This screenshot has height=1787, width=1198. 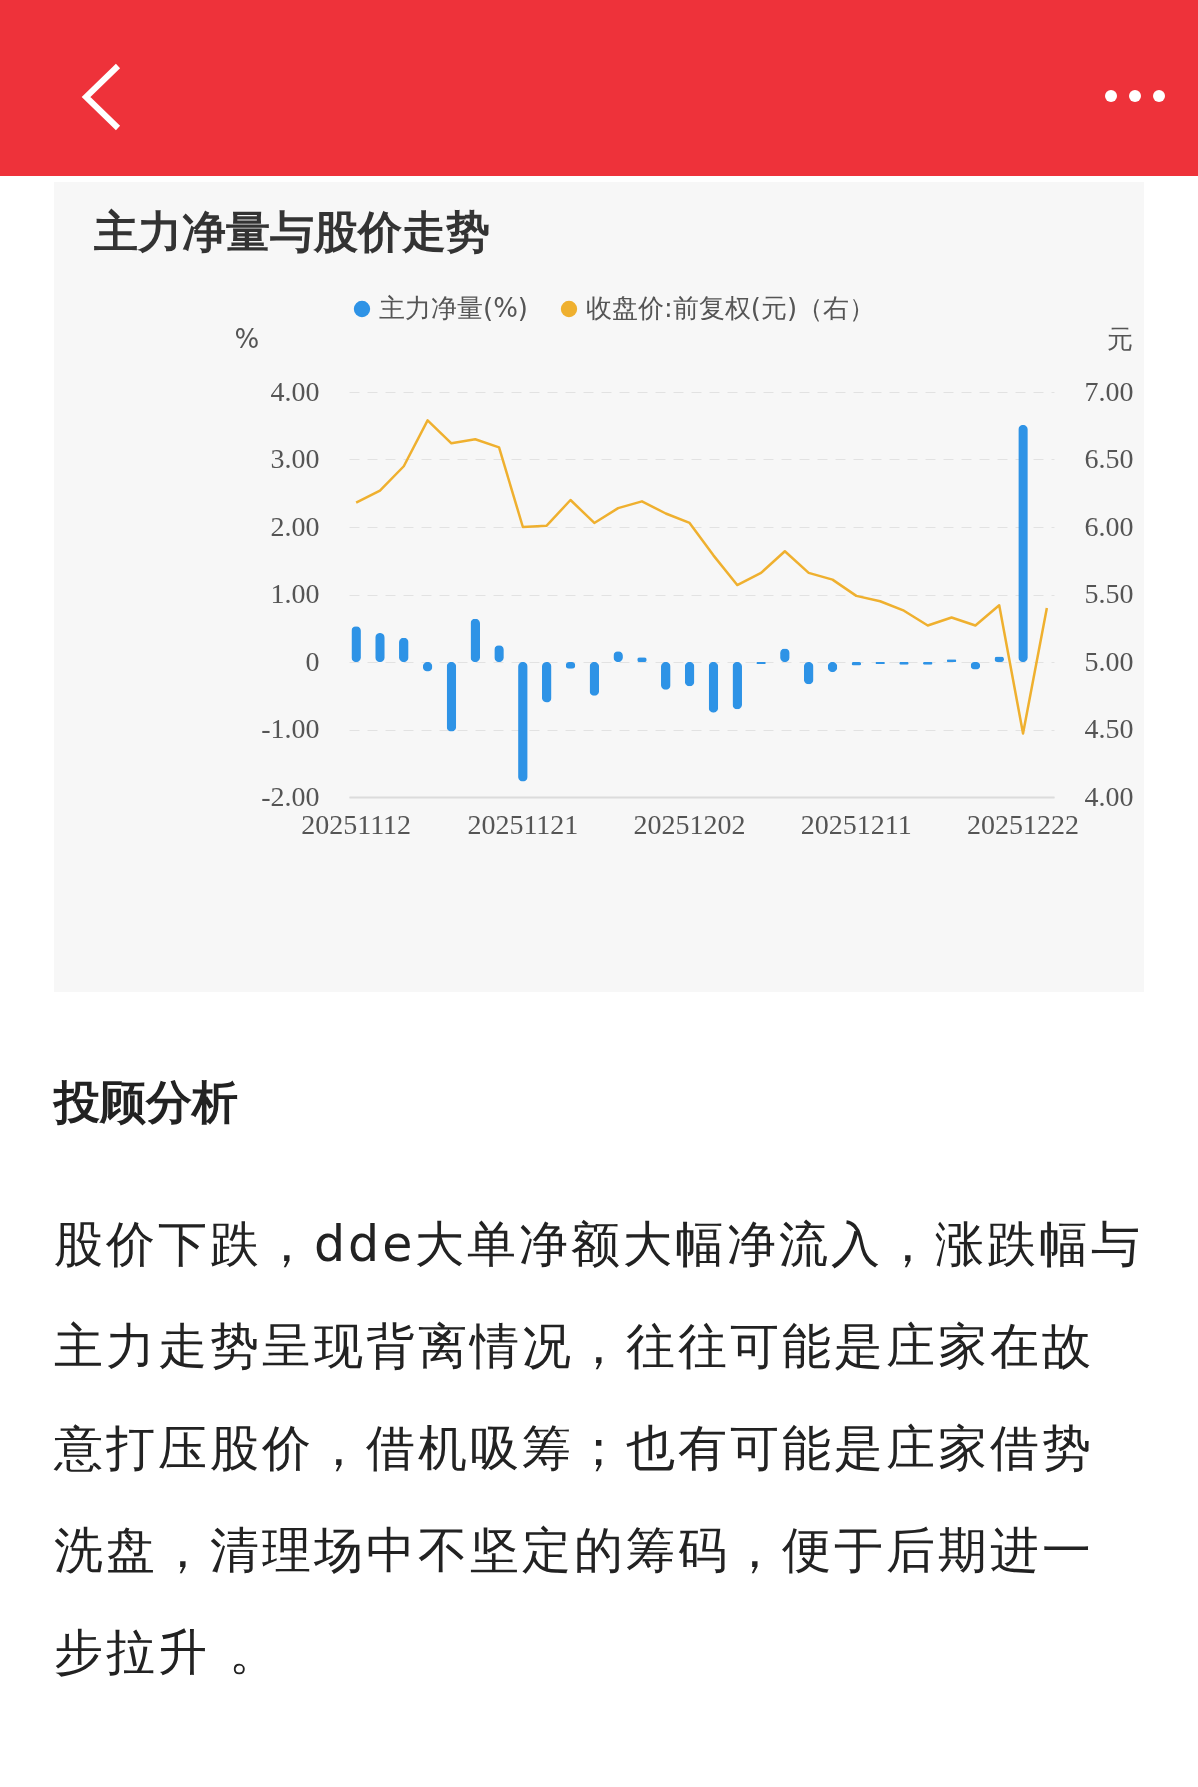 I want to click on y-tick-label: 4.00, so click(x=295, y=391).